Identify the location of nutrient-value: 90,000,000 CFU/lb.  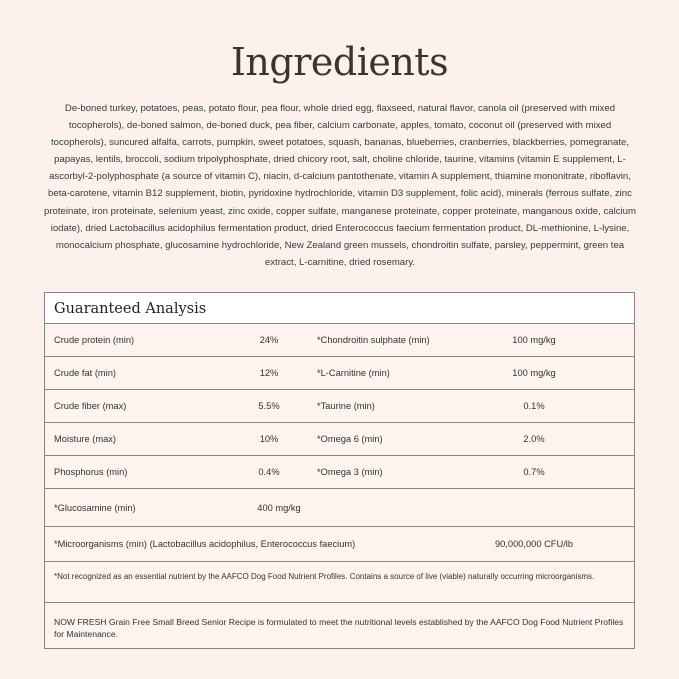
(534, 544).